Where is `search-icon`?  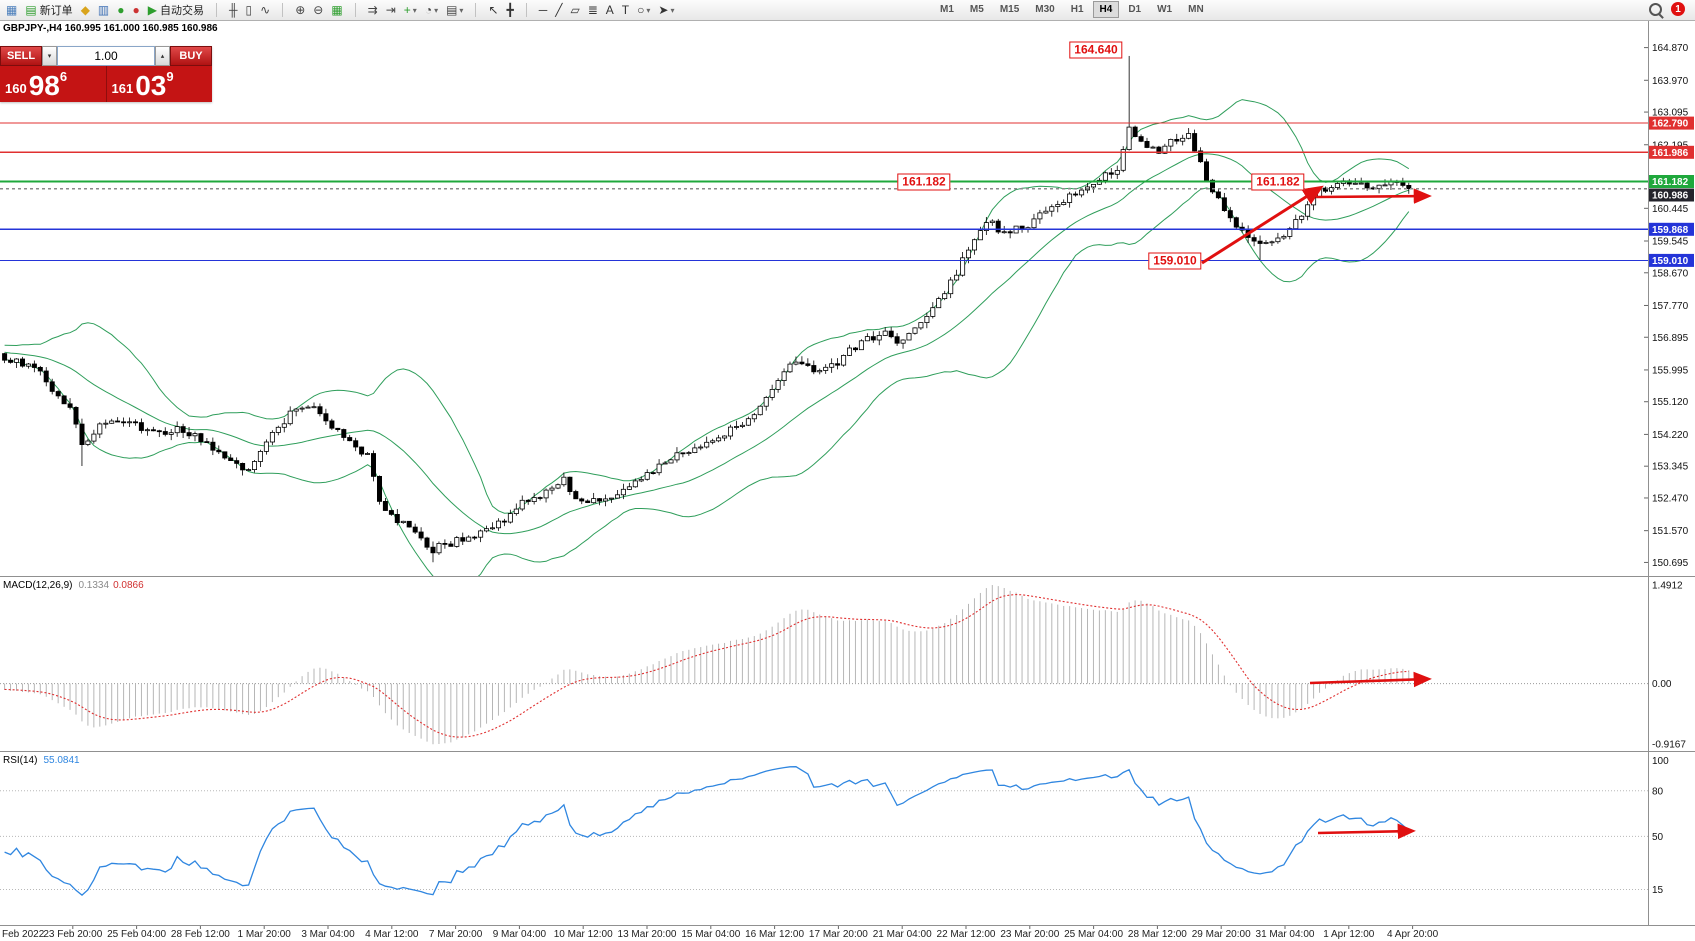
search-icon is located at coordinates (1655, 9).